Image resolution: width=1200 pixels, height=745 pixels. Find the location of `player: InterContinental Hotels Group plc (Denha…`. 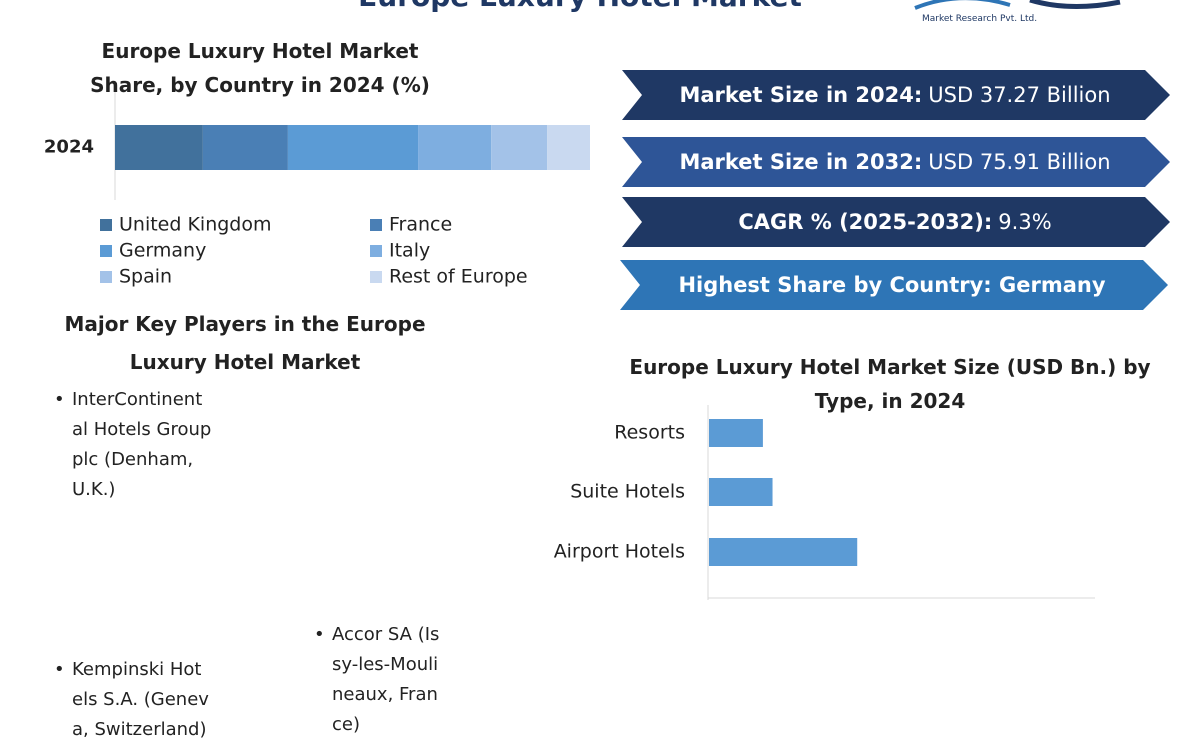

player: InterContinental Hotels Group plc (Denha… is located at coordinates (133, 445).